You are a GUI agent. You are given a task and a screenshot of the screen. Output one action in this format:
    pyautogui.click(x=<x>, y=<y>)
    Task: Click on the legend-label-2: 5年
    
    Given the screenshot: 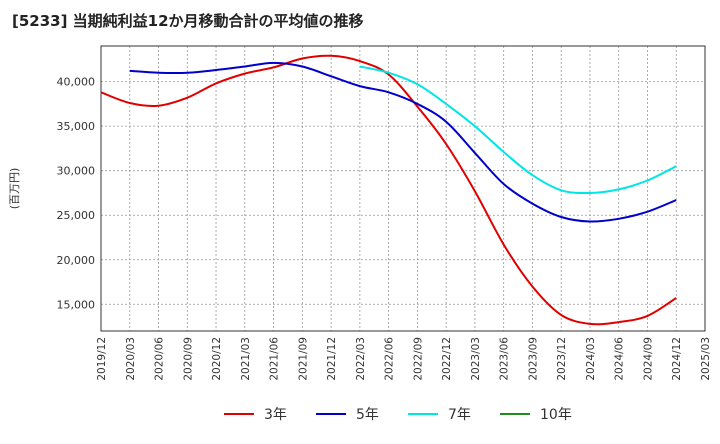 What is the action you would take?
    pyautogui.click(x=367, y=415)
    